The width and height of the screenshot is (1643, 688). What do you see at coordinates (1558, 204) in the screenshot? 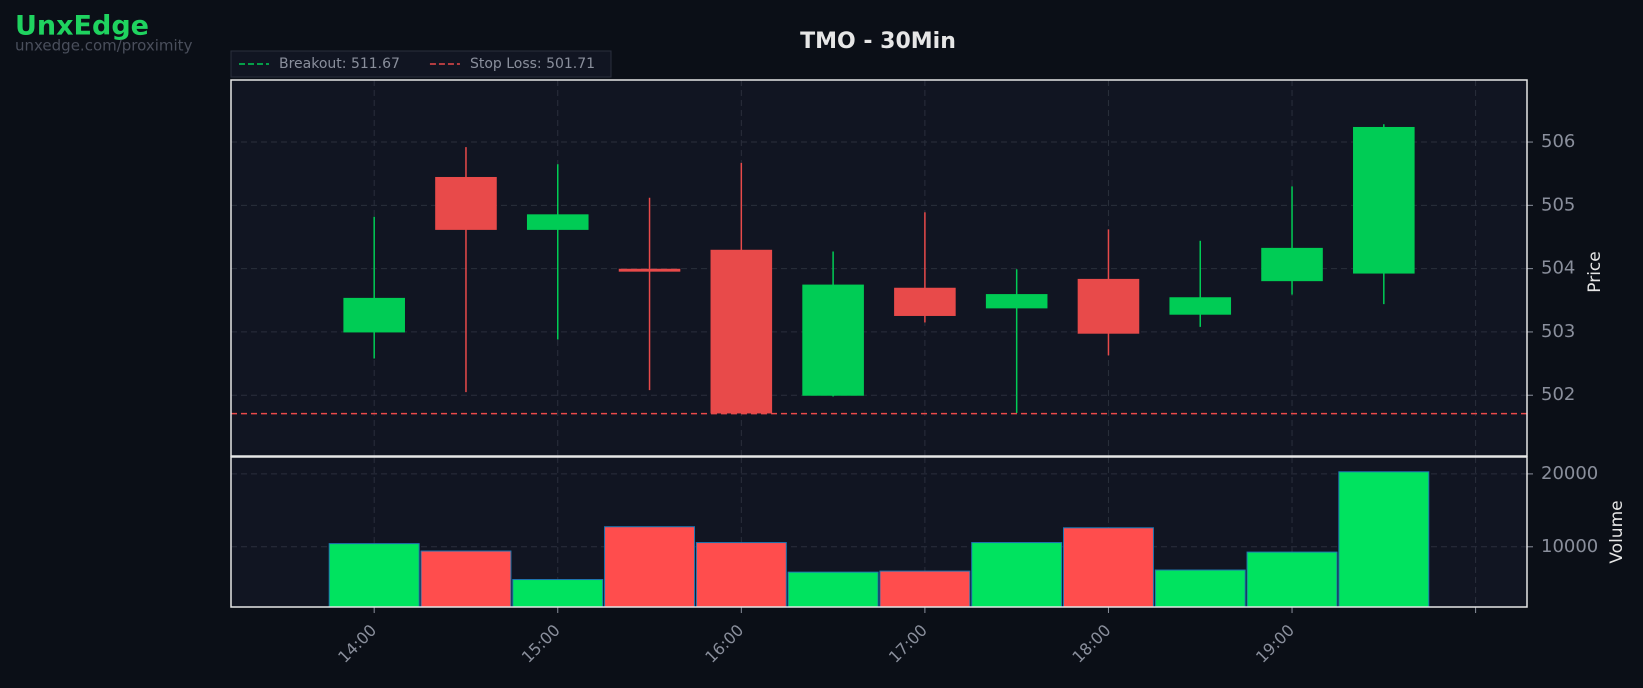
I see `y-tick-label: 505` at bounding box center [1558, 204].